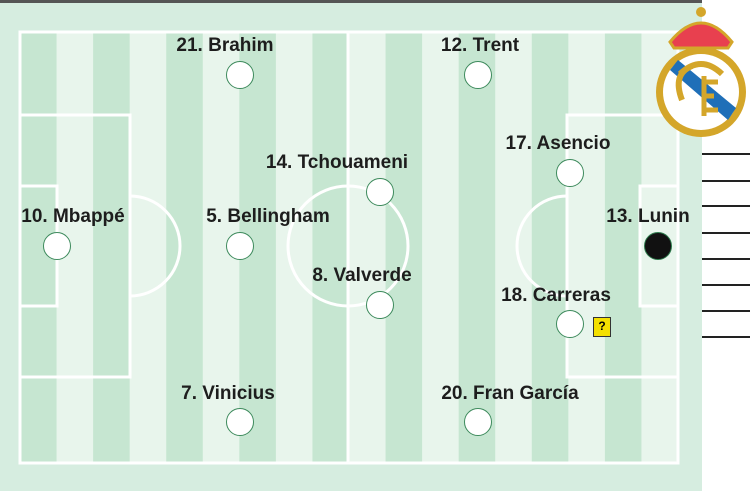 This screenshot has width=750, height=491. I want to click on right-goal-box, so click(659, 246).